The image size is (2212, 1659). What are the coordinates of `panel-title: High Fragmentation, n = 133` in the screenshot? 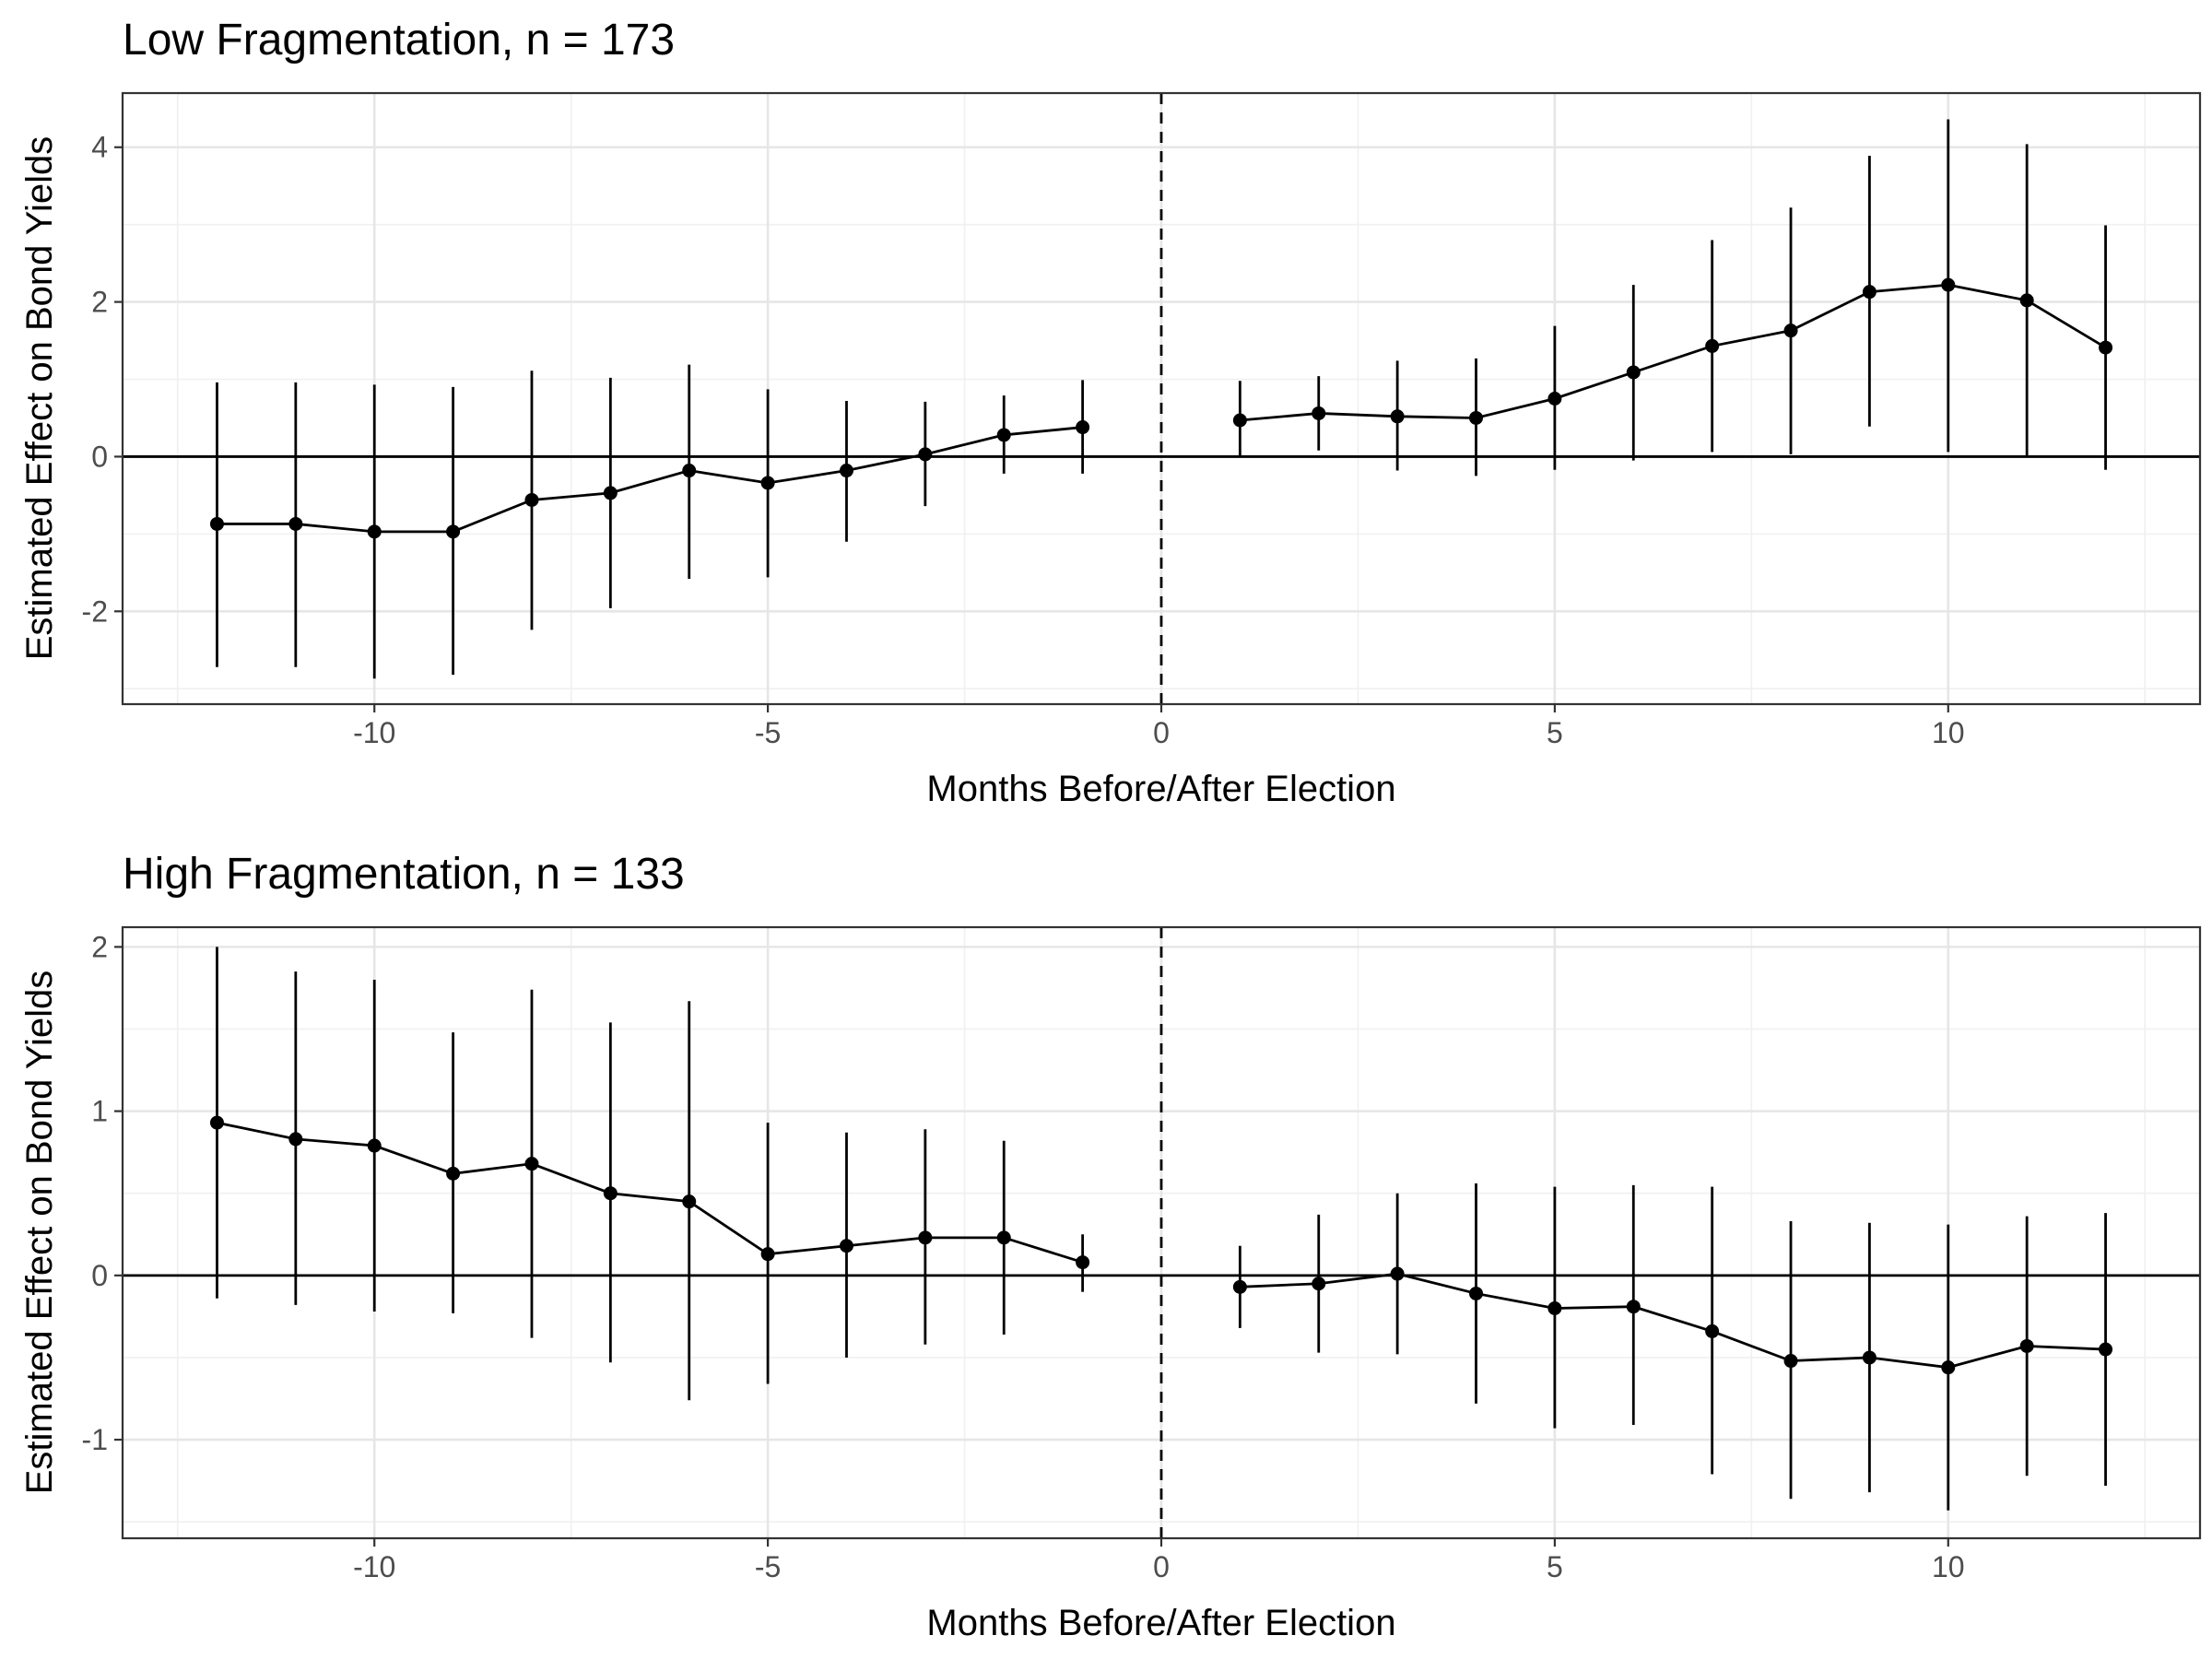 It's located at (404, 874).